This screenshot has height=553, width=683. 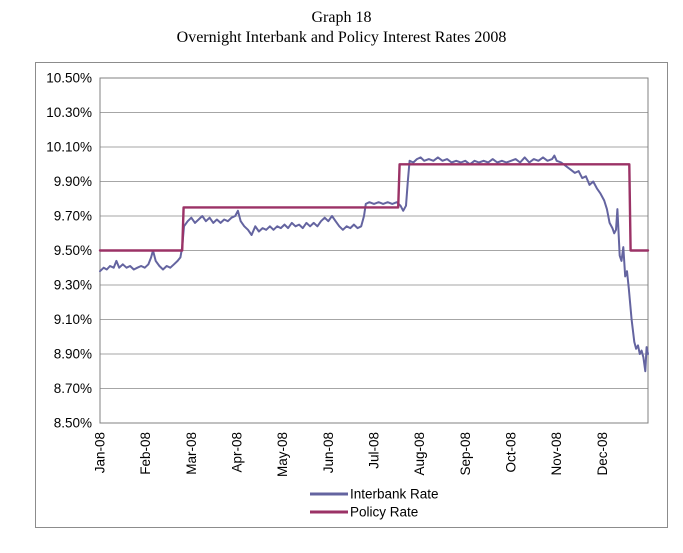 What do you see at coordinates (374, 450) in the screenshot?
I see `x-tick-label: Jul-08` at bounding box center [374, 450].